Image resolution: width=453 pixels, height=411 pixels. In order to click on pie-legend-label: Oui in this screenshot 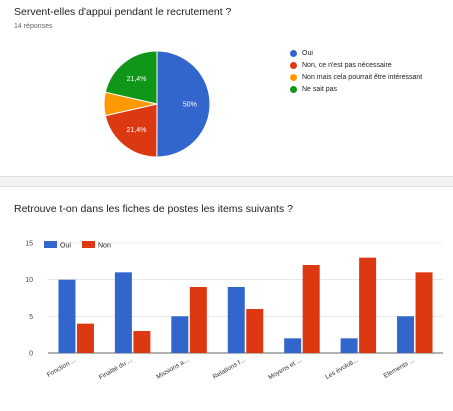, I will do `click(307, 54)`.